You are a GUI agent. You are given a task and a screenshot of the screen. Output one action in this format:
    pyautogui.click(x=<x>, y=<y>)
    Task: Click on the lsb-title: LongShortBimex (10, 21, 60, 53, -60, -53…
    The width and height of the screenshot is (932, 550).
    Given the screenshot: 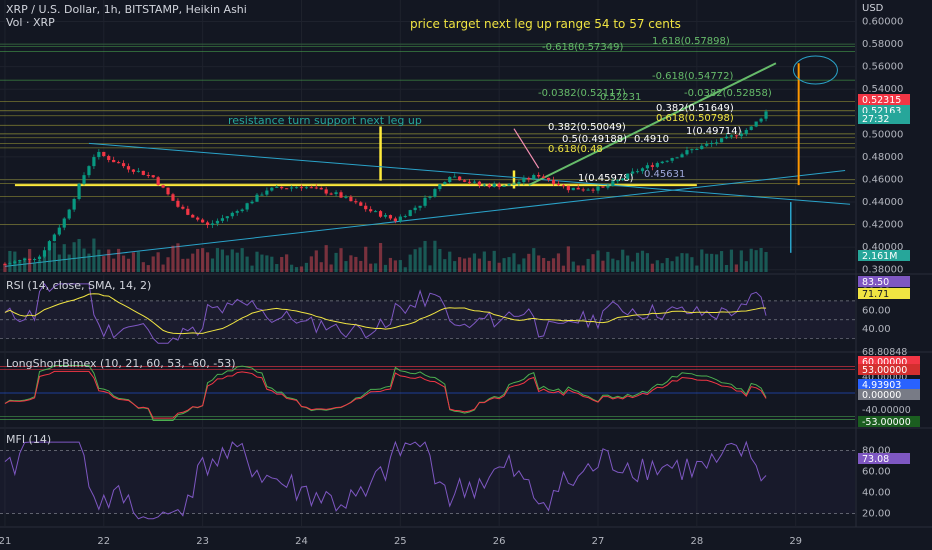 What is the action you would take?
    pyautogui.click(x=121, y=363)
    